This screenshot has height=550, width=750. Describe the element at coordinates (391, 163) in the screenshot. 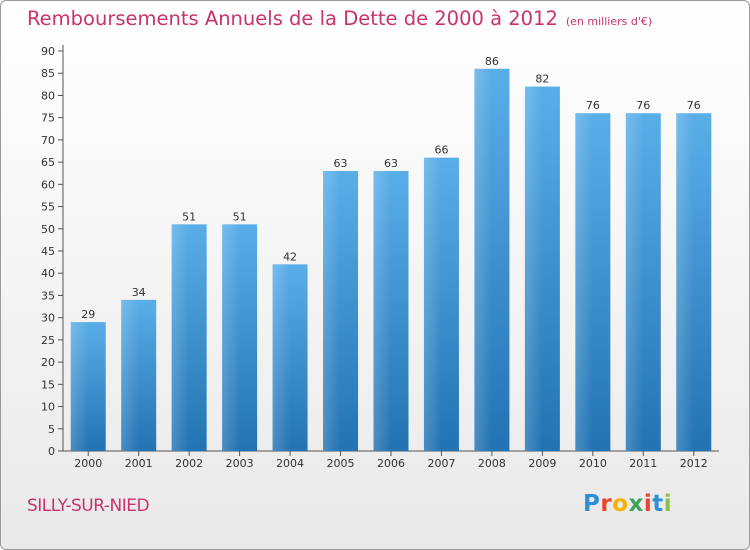

I see `value-label-2006: 63` at that location.